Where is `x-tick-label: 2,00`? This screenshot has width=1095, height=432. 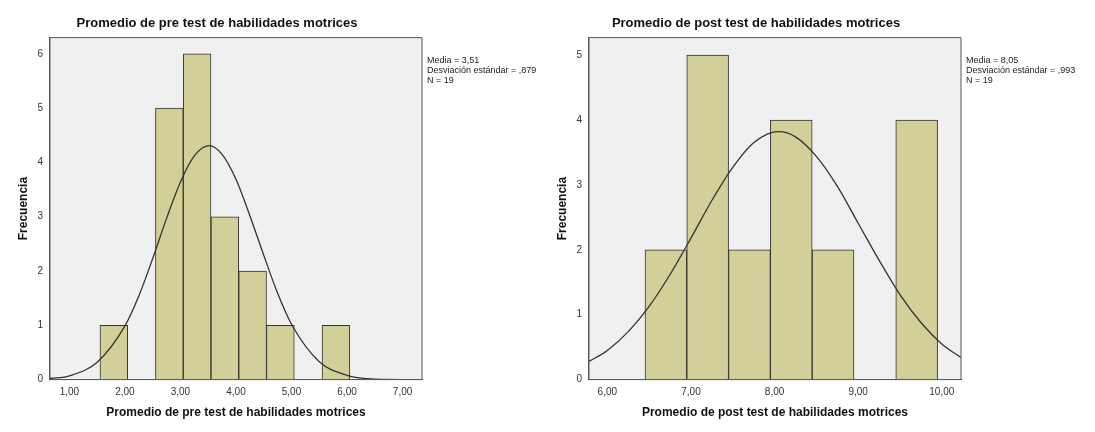 x-tick-label: 2,00 is located at coordinates (125, 392).